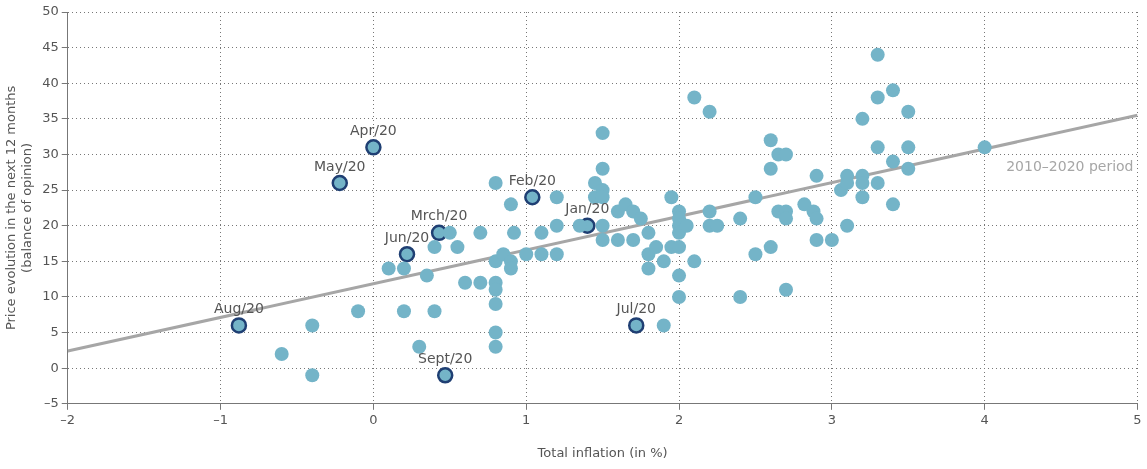 The image size is (1147, 469). Describe the element at coordinates (50, 118) in the screenshot. I see `y-tick-label: 35` at that location.